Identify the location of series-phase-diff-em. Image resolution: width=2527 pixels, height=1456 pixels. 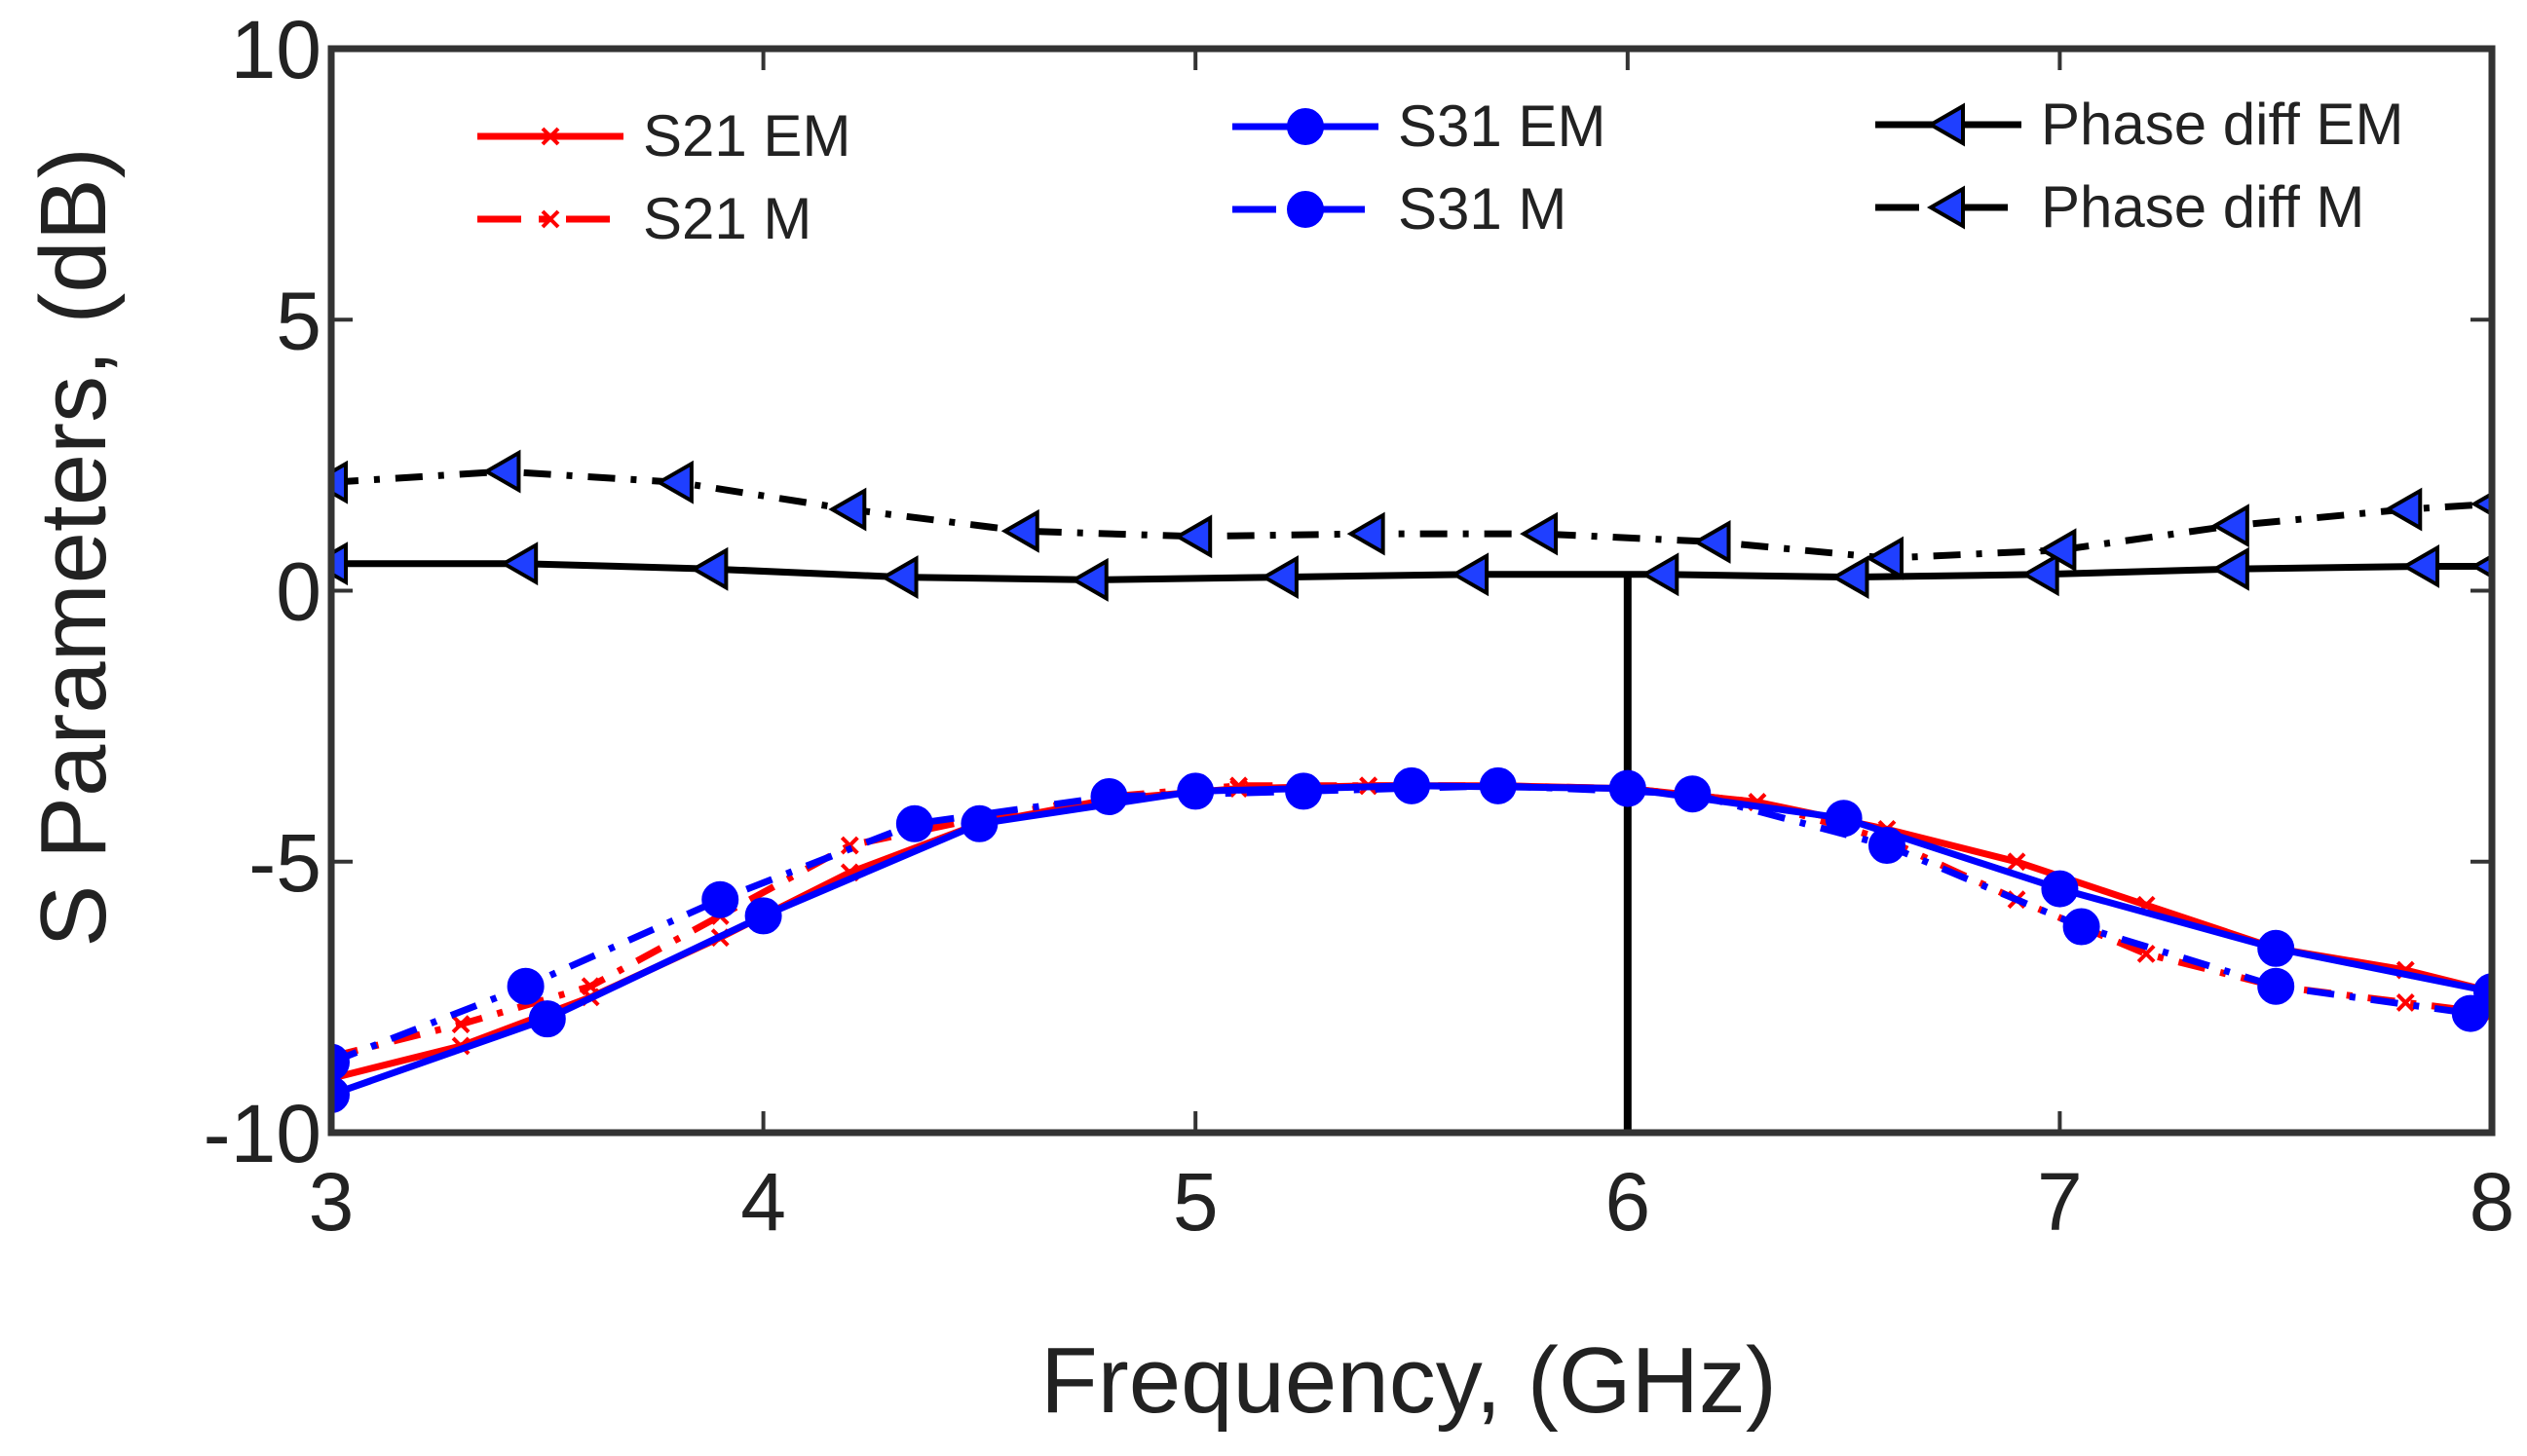
(1411, 571).